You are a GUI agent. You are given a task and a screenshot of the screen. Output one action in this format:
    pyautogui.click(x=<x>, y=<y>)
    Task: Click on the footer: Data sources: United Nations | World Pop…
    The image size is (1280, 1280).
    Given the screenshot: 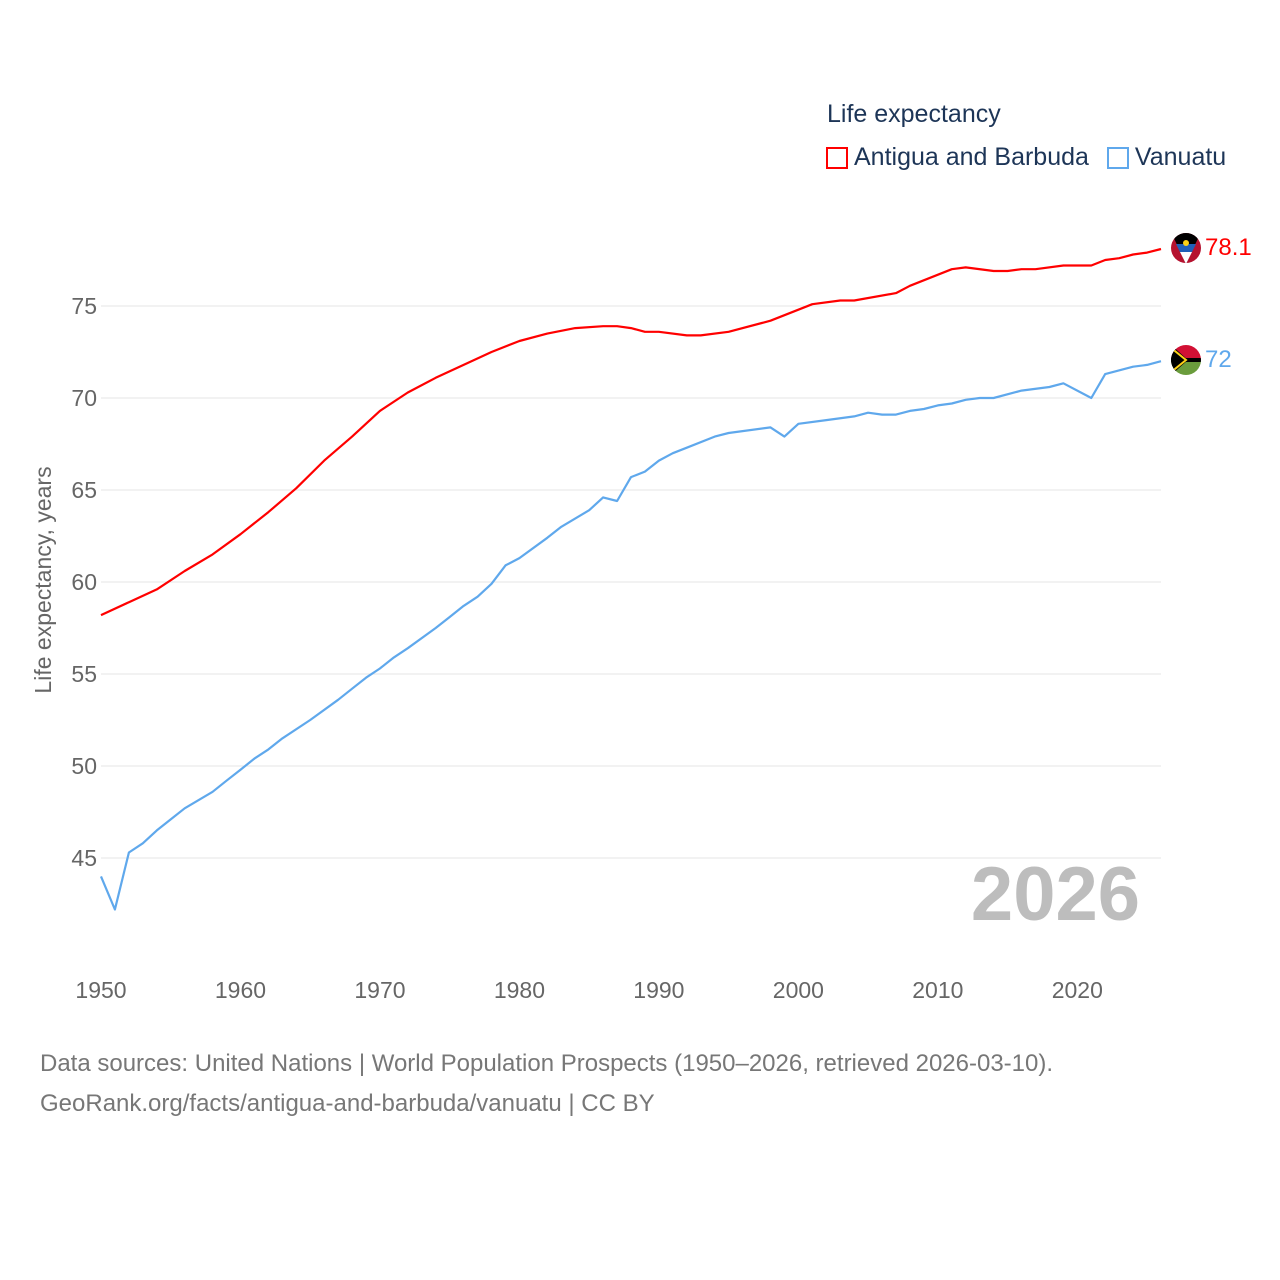 What is the action you would take?
    pyautogui.click(x=546, y=1084)
    